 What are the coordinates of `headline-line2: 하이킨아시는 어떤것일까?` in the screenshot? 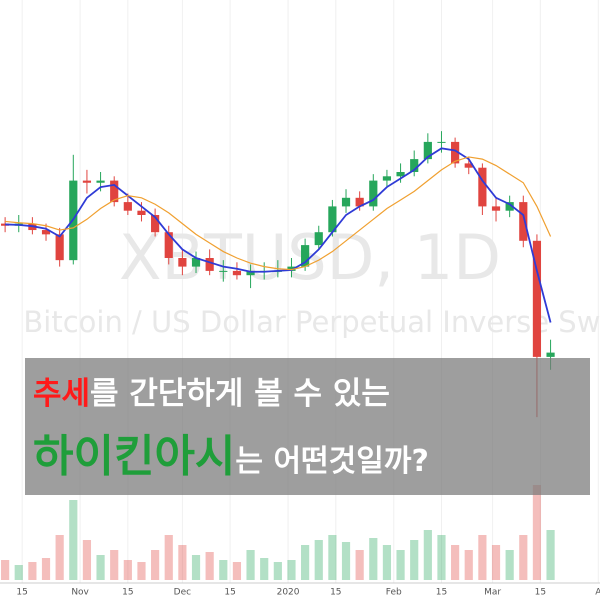 It's located at (231, 452).